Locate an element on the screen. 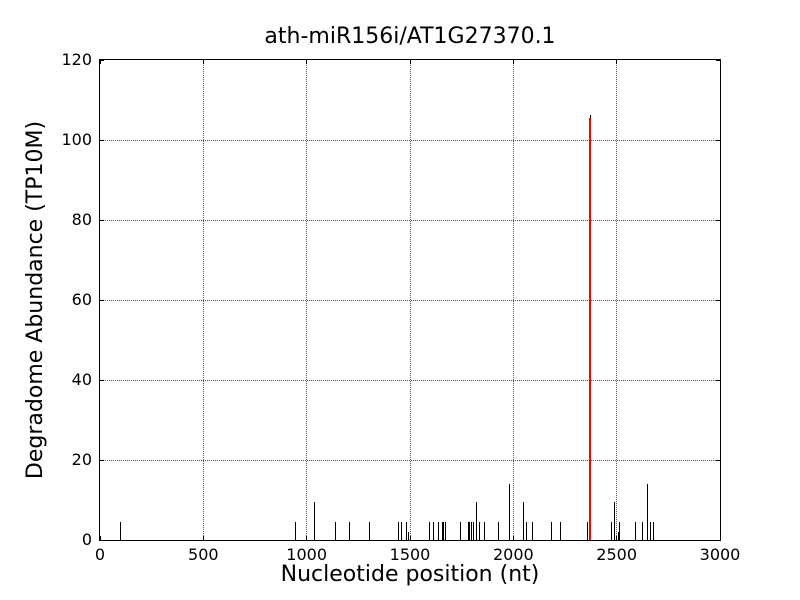 This screenshot has width=800, height=600. x-tick-label-0: 0 is located at coordinates (100, 554).